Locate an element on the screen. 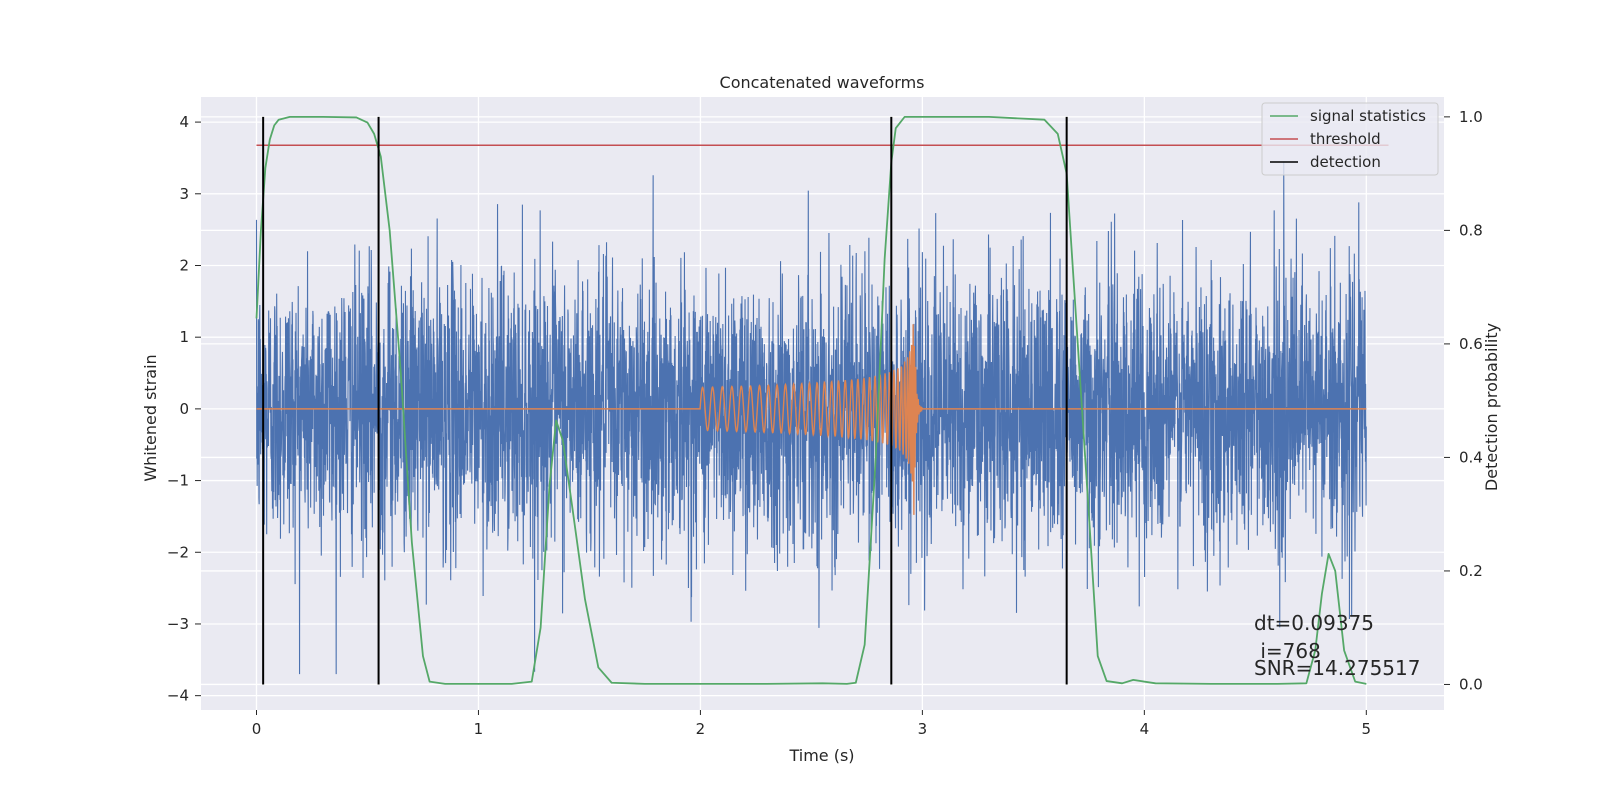 Image resolution: width=1600 pixels, height=800 pixels. x-tick-label: 2 is located at coordinates (701, 729).